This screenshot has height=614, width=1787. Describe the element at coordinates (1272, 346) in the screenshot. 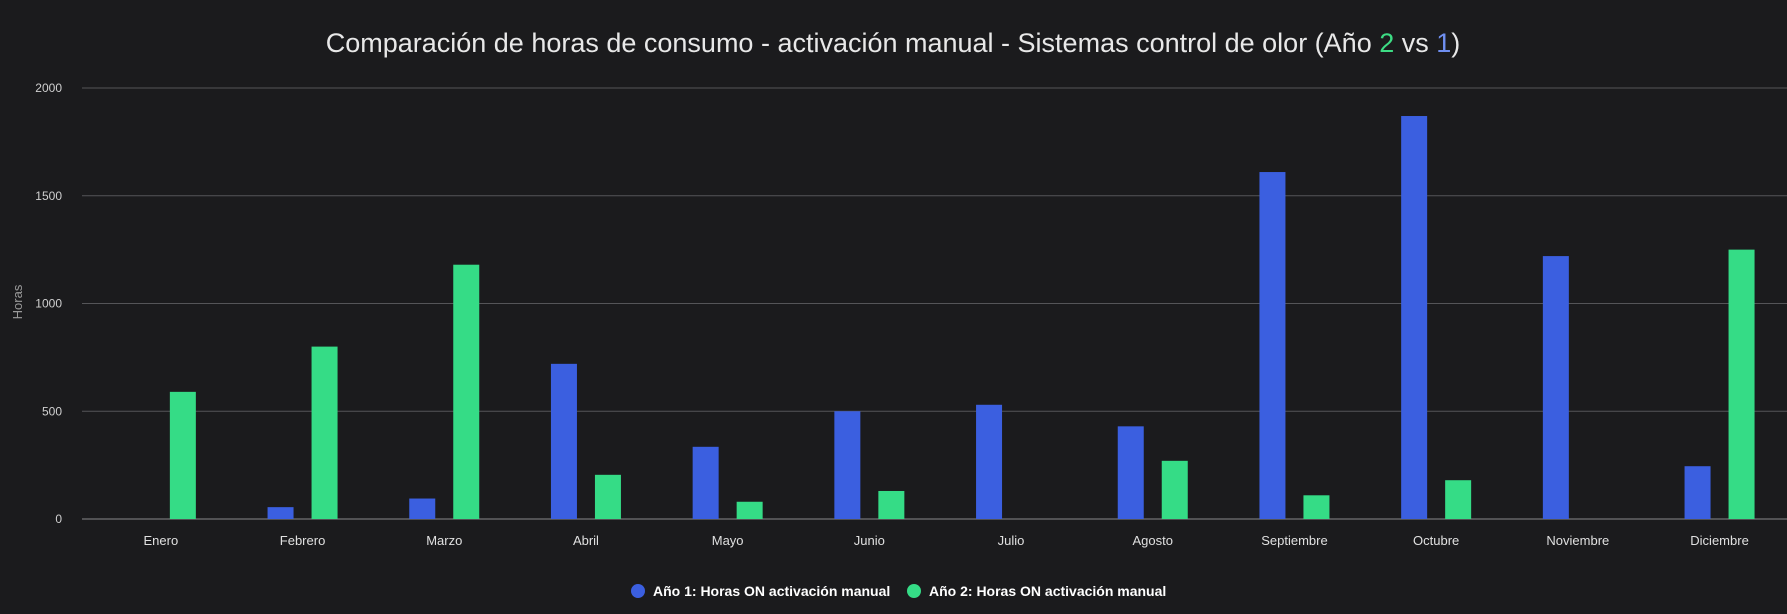

I see `bar-1-septiembre` at that location.